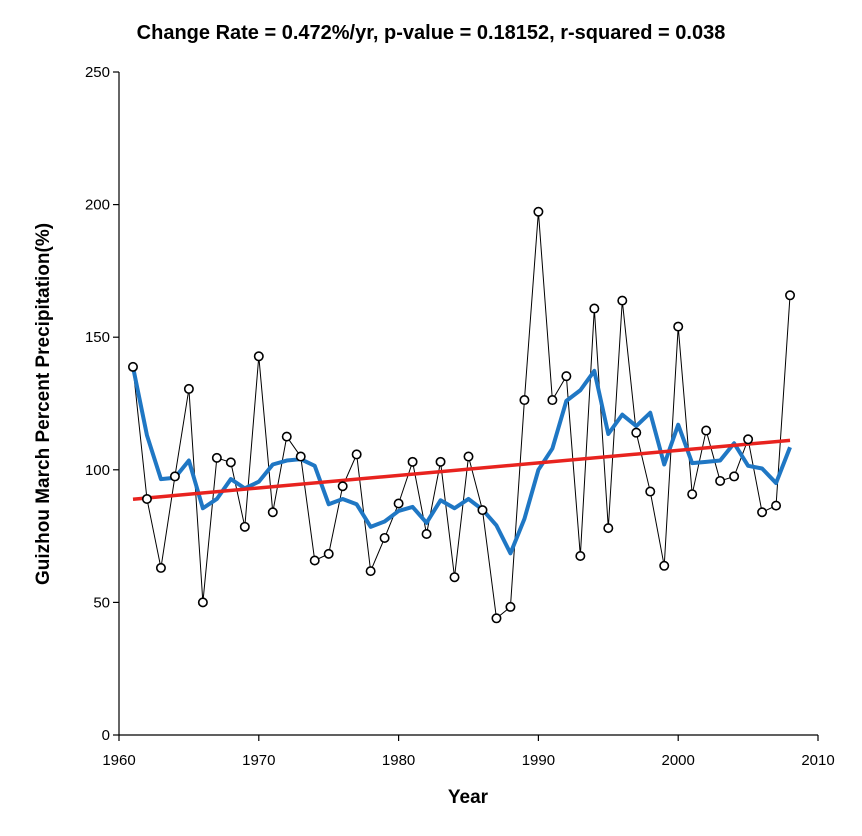  What do you see at coordinates (678, 760) in the screenshot?
I see `x-tick-label: 2000` at bounding box center [678, 760].